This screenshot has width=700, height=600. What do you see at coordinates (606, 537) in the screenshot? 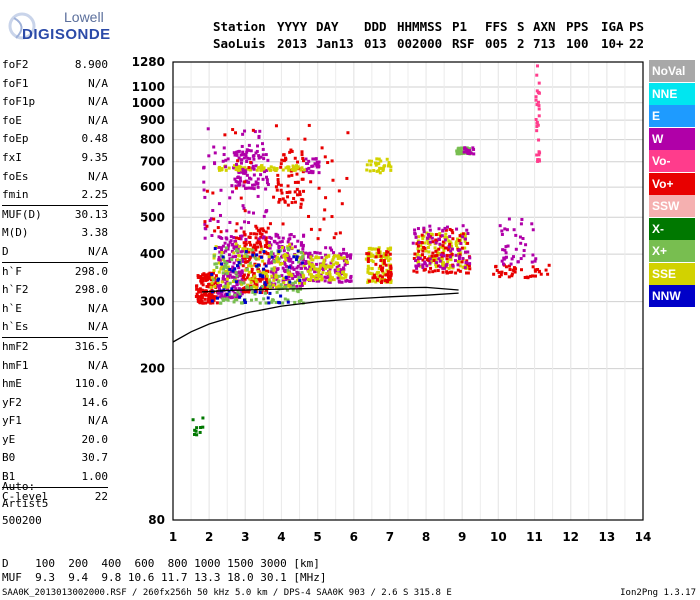
I see `x-tick-label: 13` at bounding box center [606, 537].